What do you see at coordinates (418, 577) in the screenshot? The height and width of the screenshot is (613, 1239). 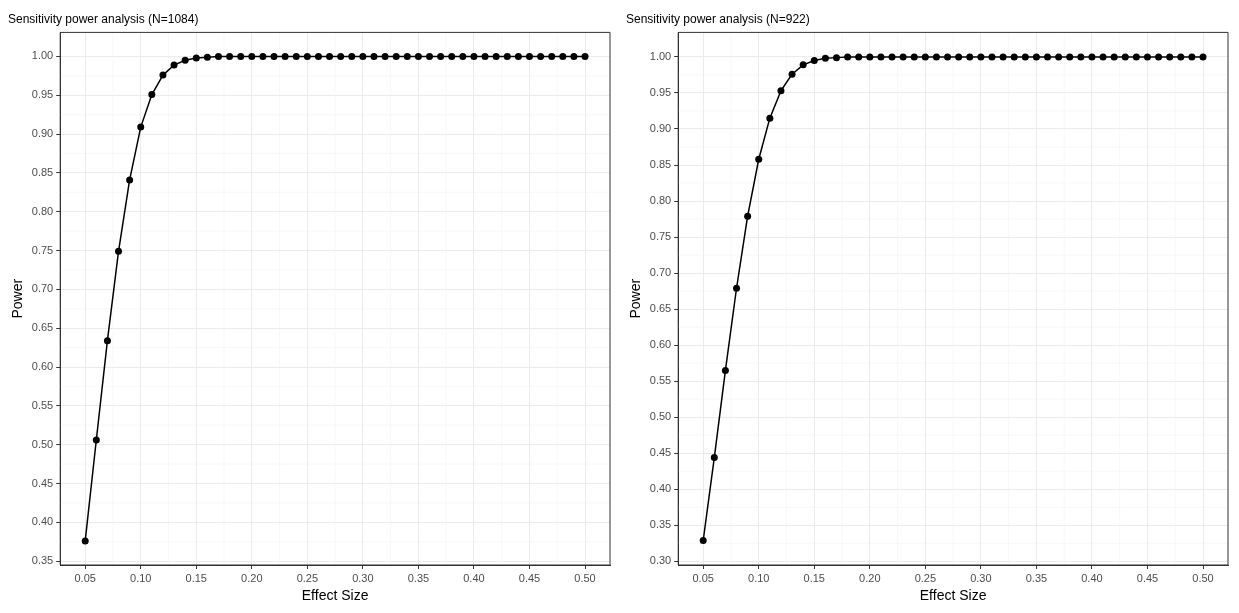 I see `x-tick-label: 0.35` at bounding box center [418, 577].